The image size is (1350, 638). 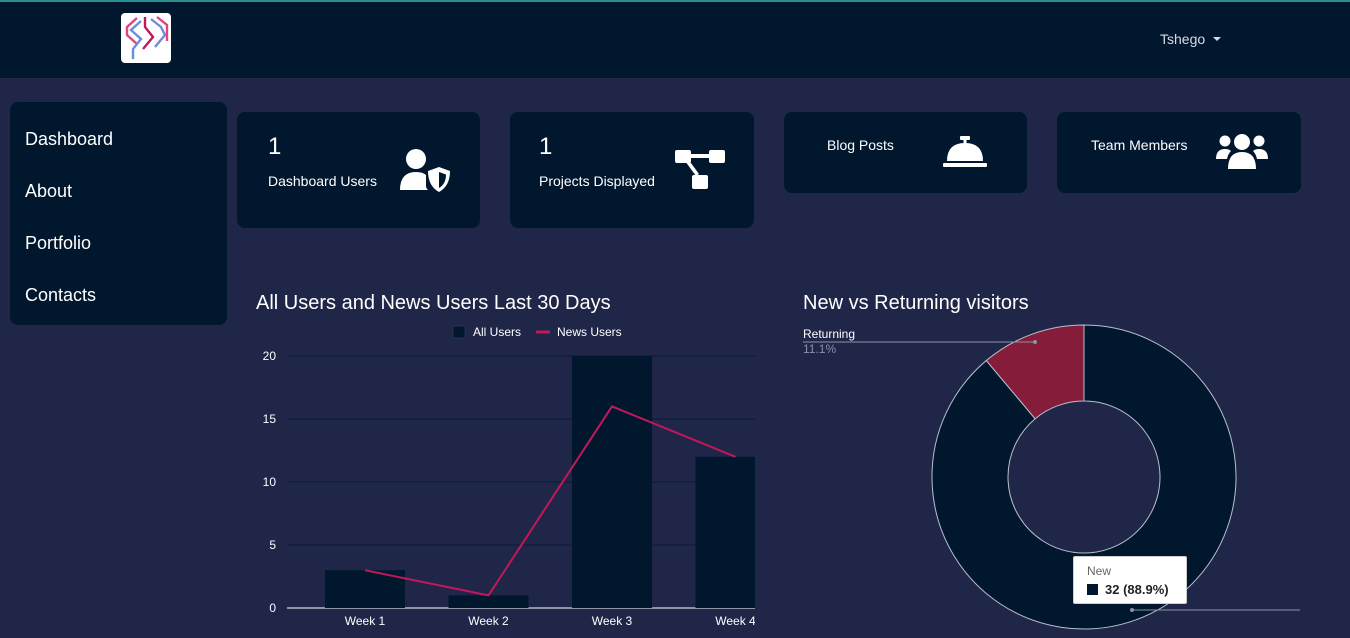 I want to click on bar-chart-title: All Users and News Users Last 30 Days, so click(x=433, y=303).